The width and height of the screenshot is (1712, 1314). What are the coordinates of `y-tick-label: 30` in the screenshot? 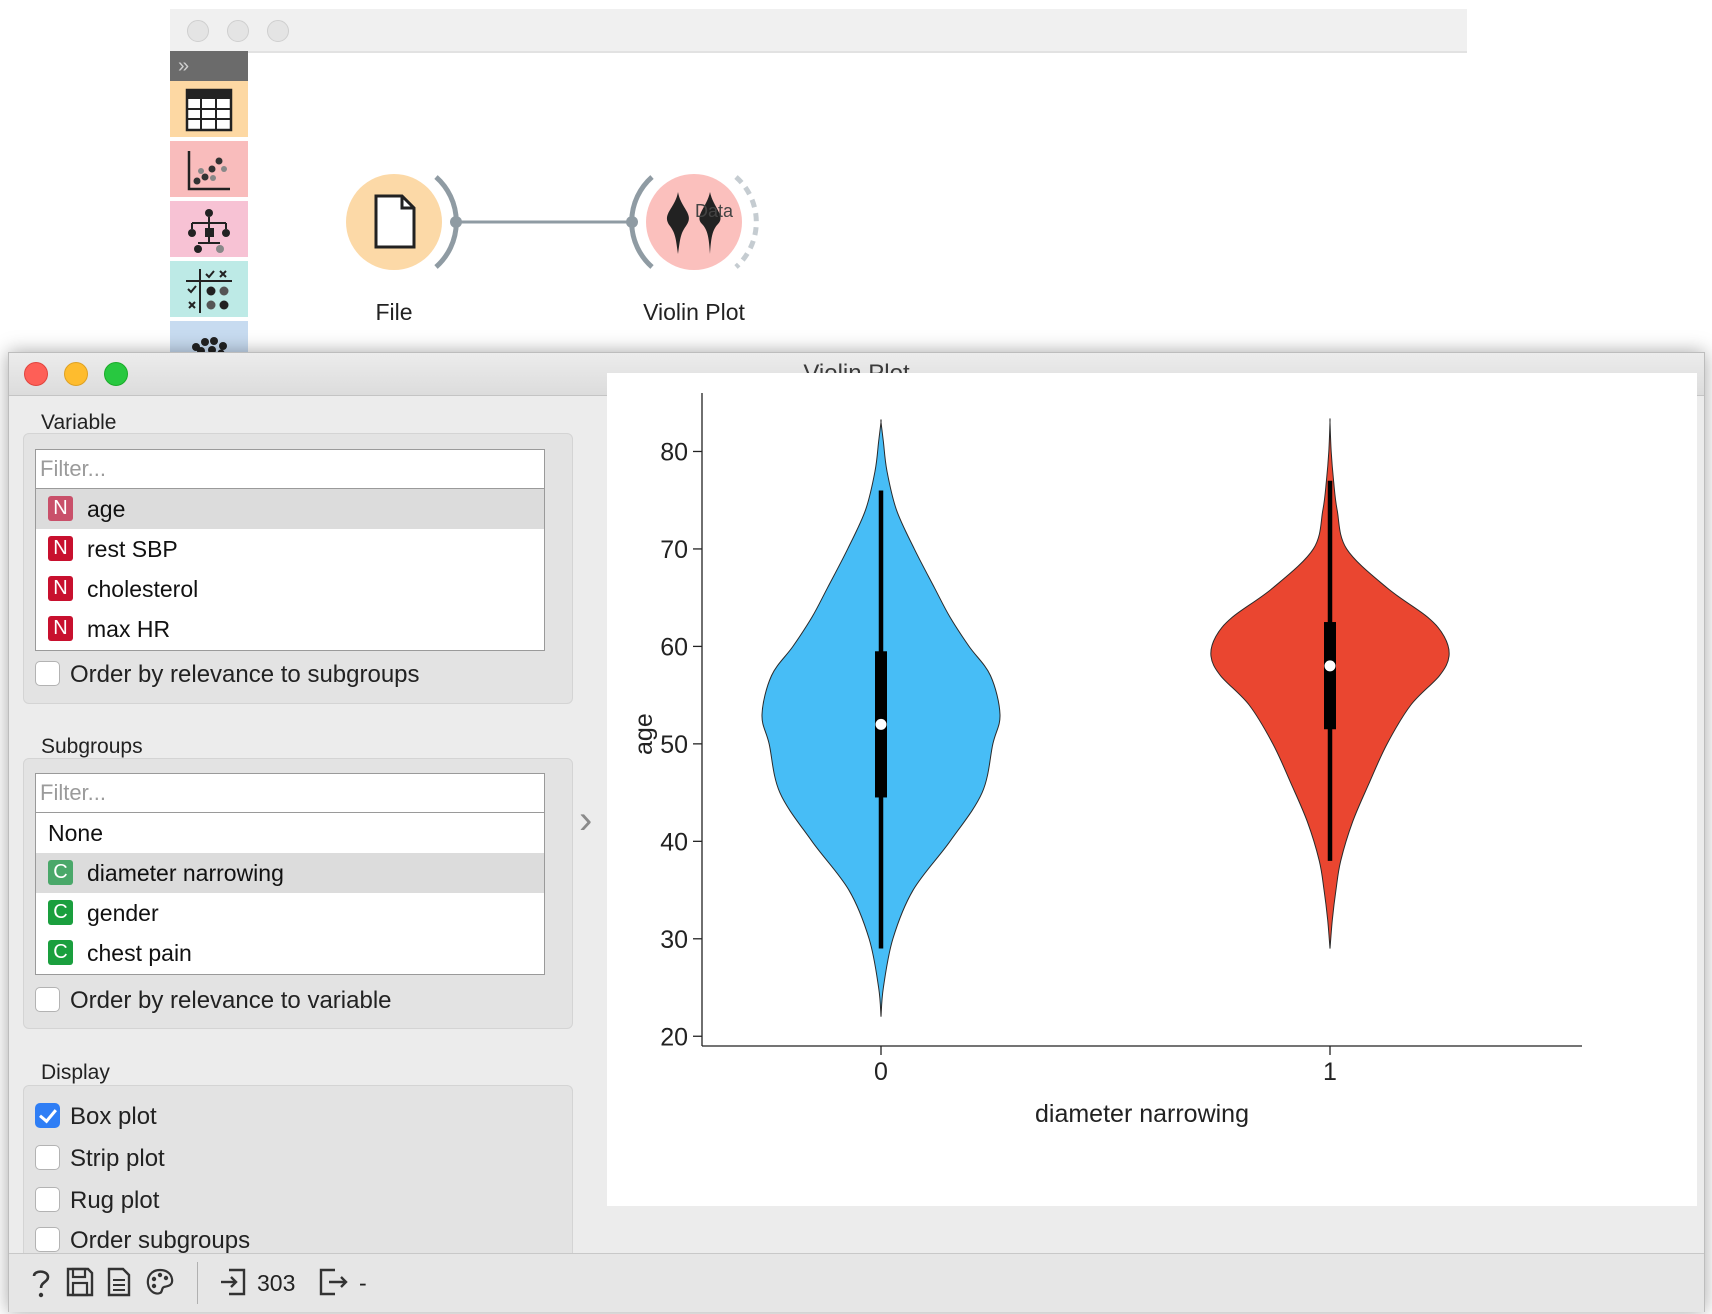 It's located at (674, 940).